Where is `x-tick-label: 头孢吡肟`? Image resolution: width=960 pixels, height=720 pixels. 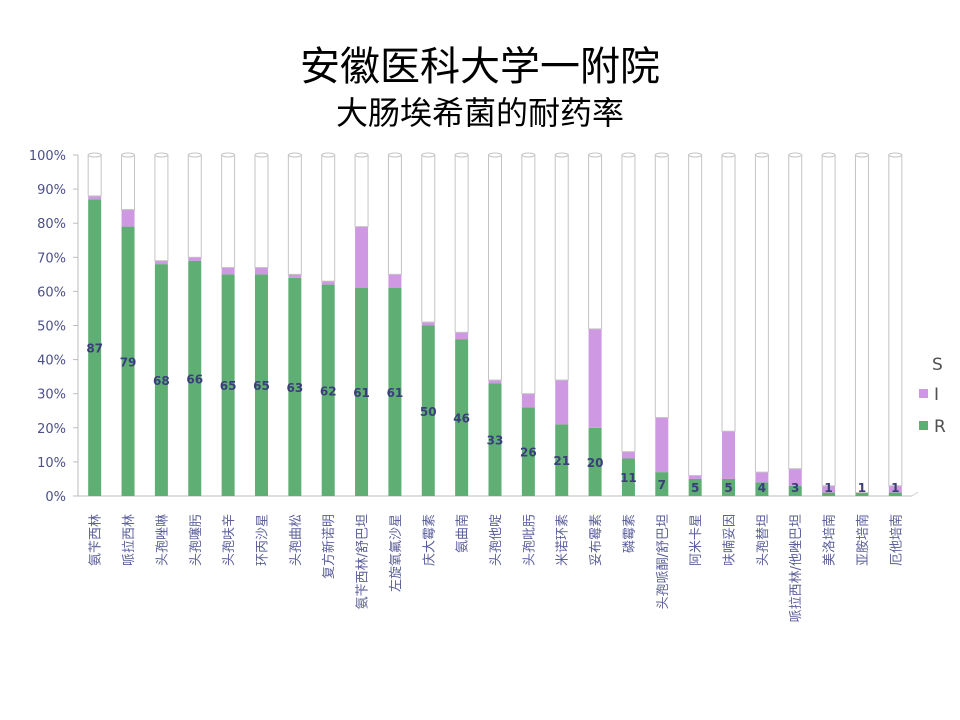
x-tick-label: 头孢吡肟 is located at coordinates (529, 540).